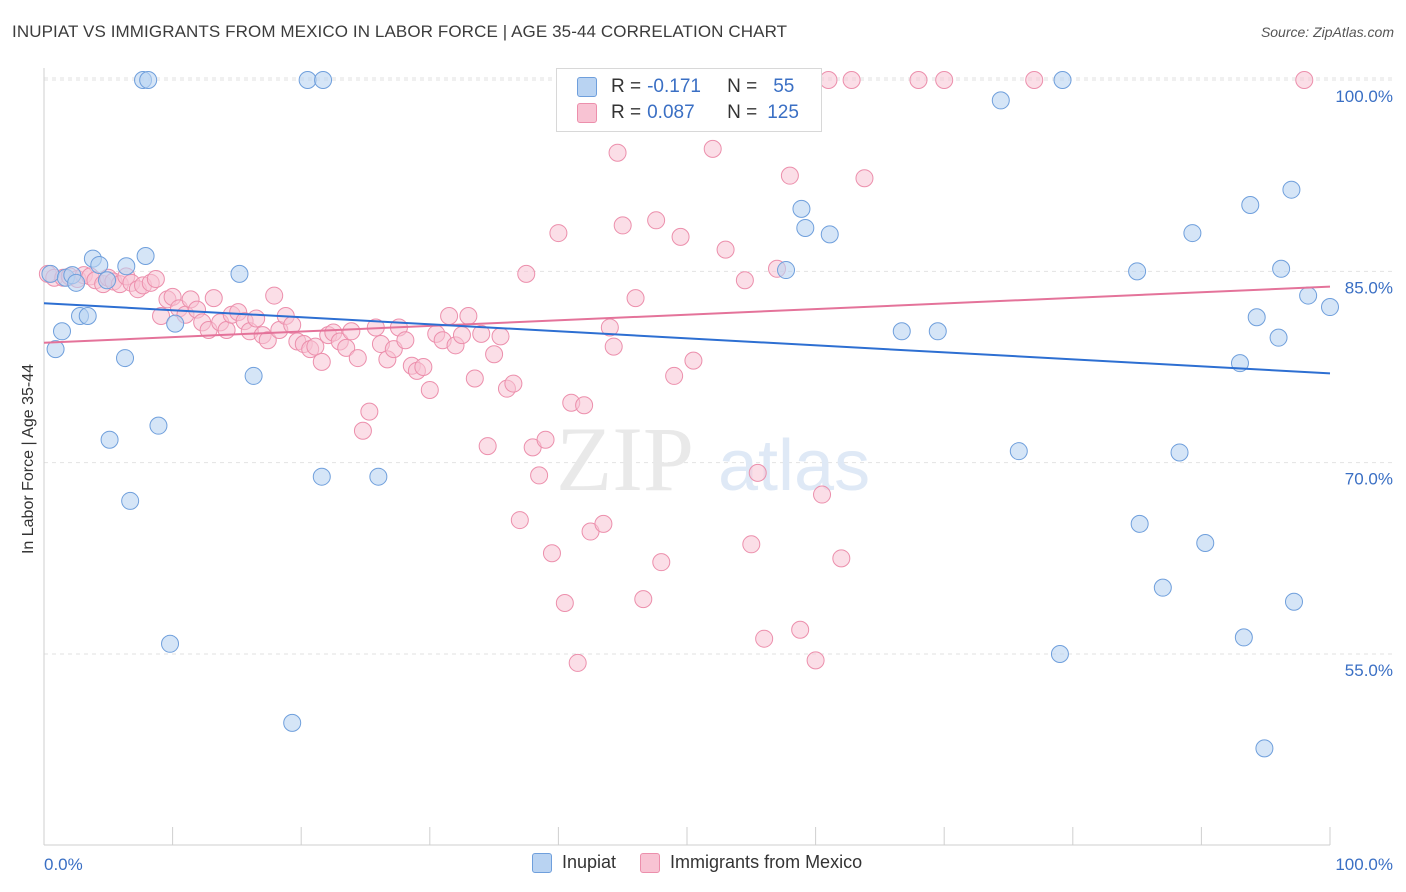 The image size is (1406, 892). I want to click on legend-item-mexico: Immigrants from Mexico, so click(751, 862).